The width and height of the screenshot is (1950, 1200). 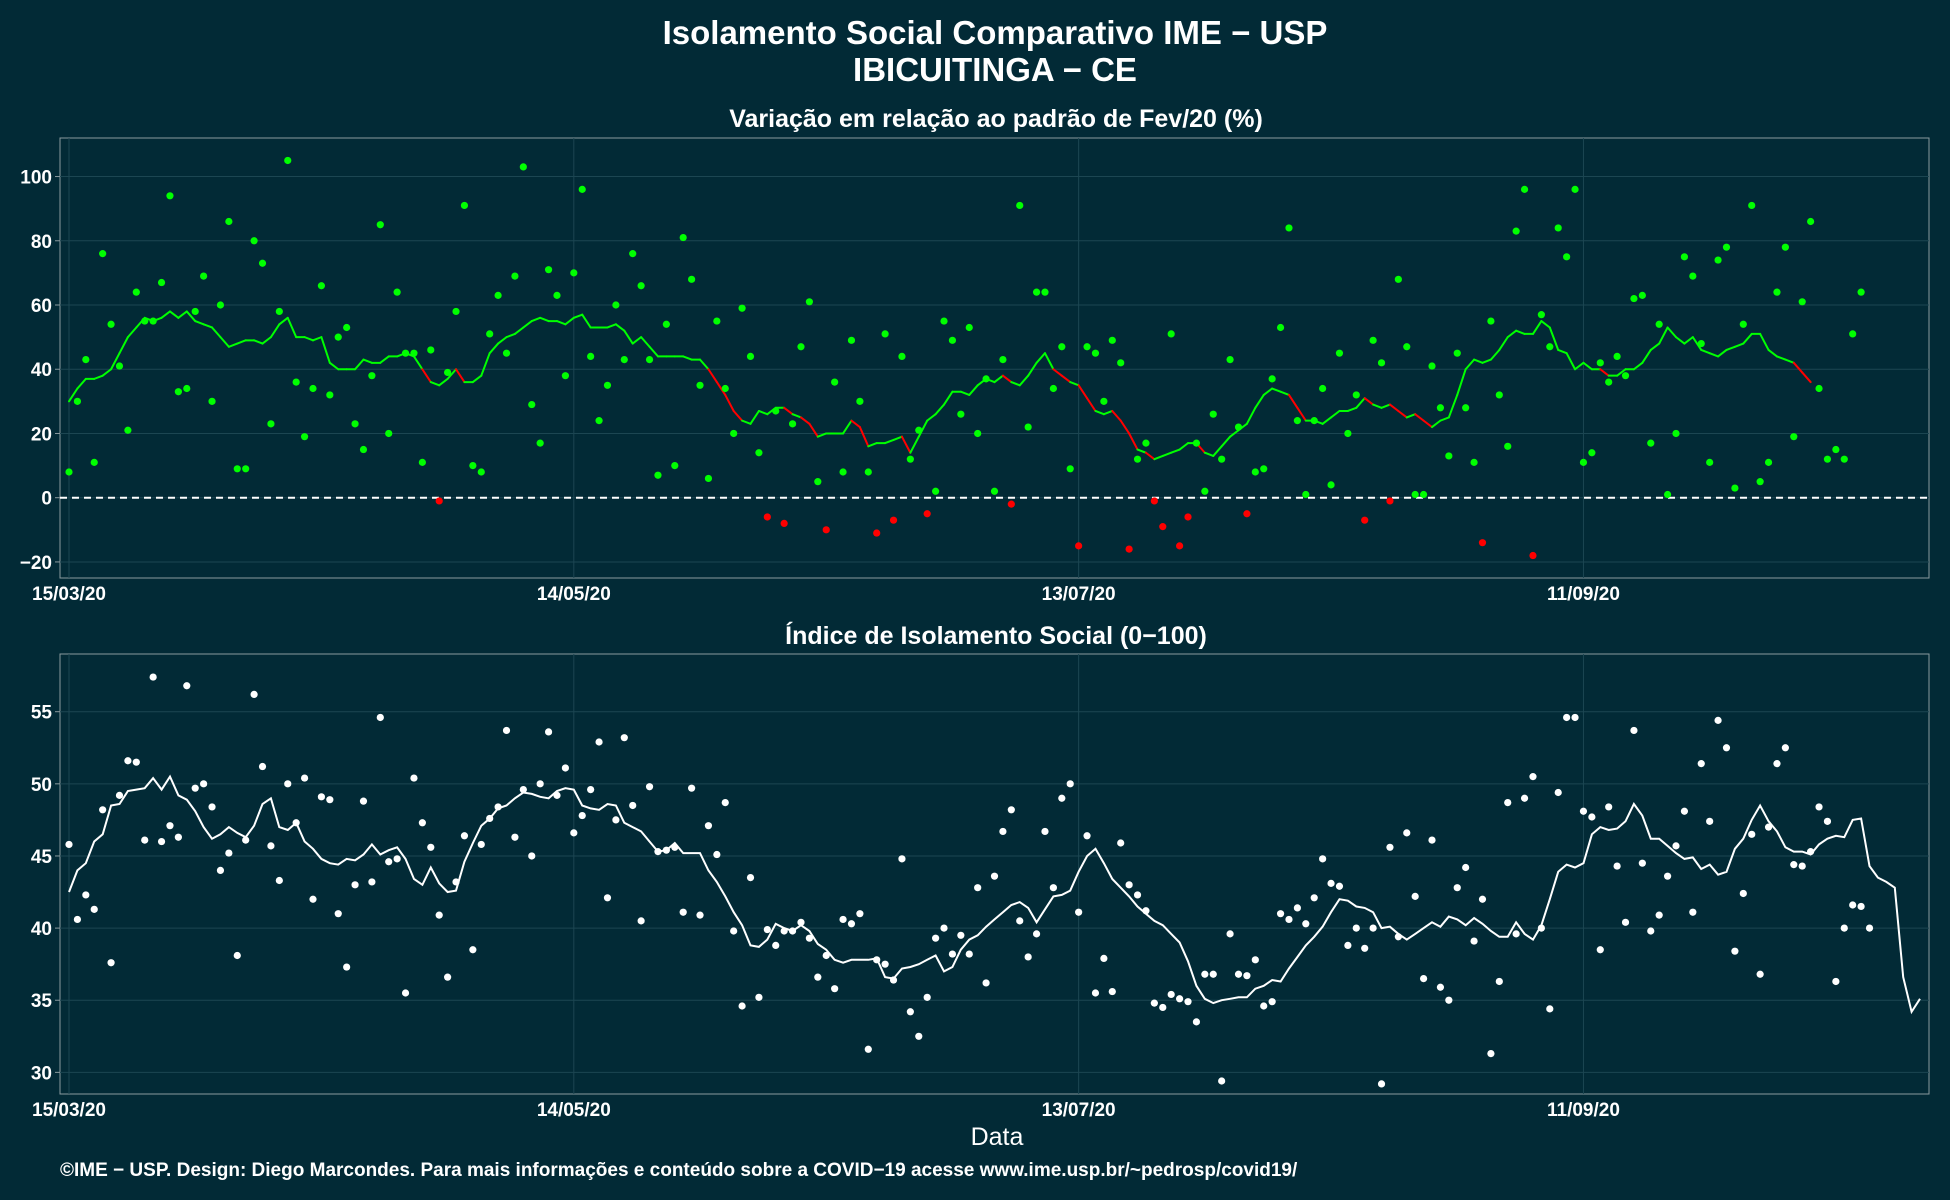 I want to click on main-title: Isolamento Social Comparativo IME − USP, so click(x=995, y=32).